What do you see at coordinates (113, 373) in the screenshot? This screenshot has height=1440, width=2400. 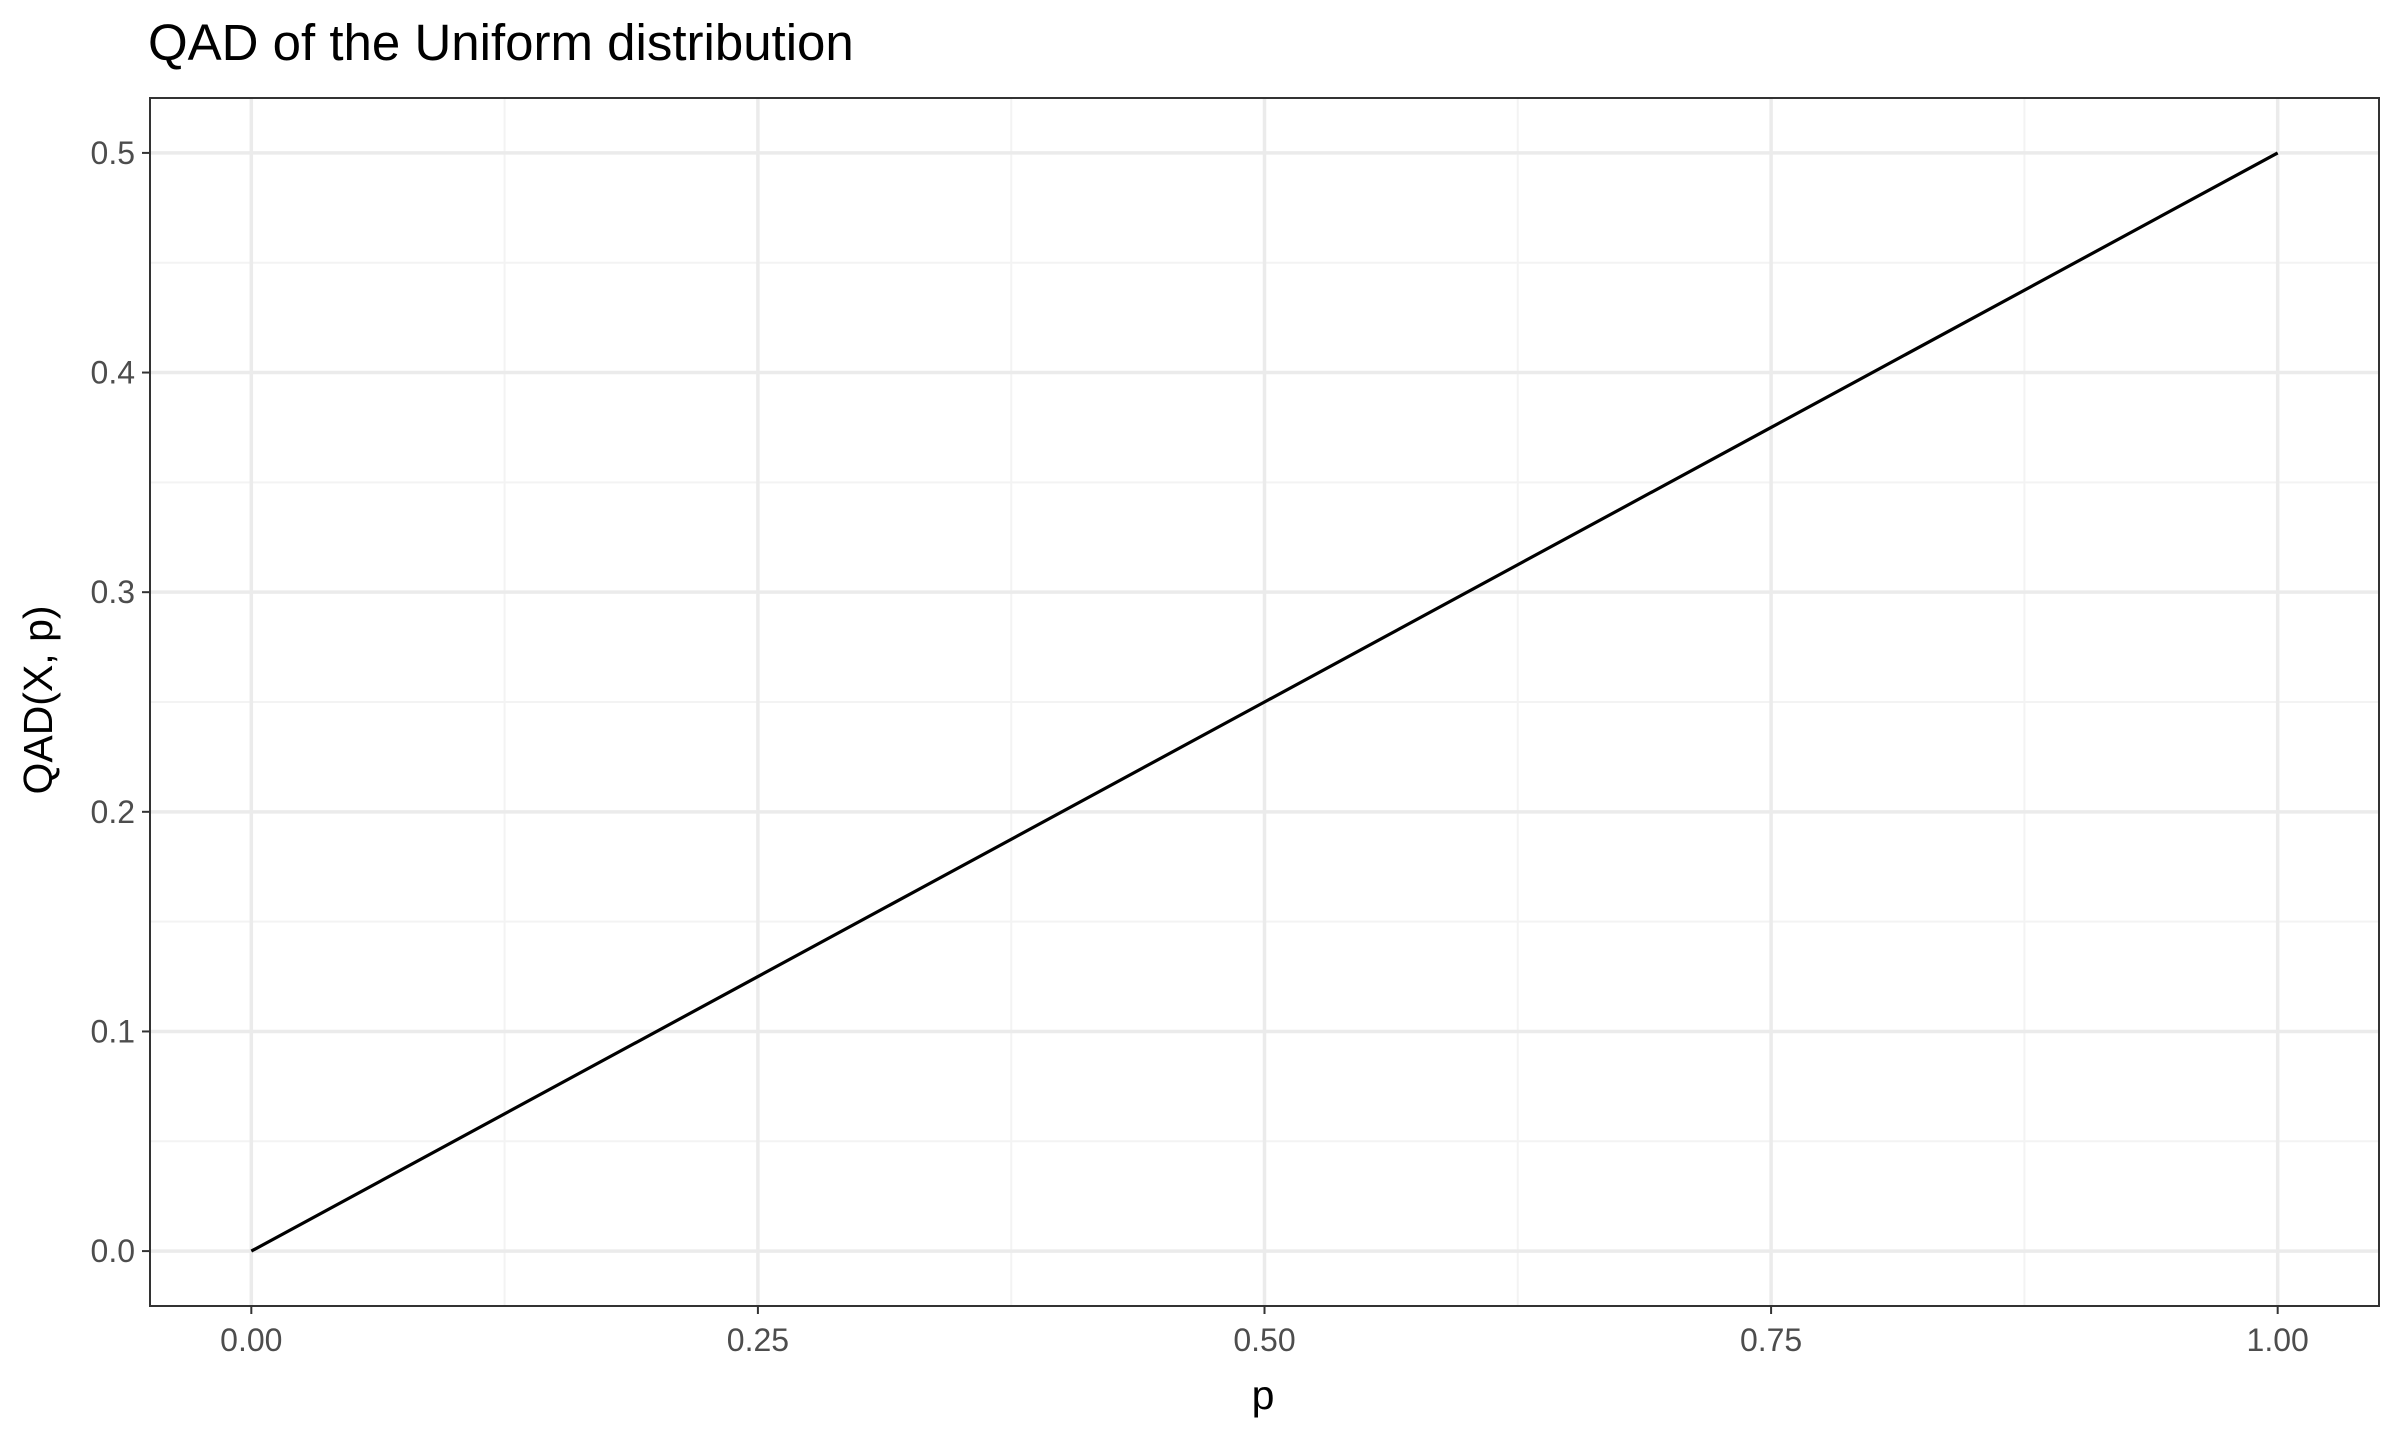 I see `y-tick-label: 0.4` at bounding box center [113, 373].